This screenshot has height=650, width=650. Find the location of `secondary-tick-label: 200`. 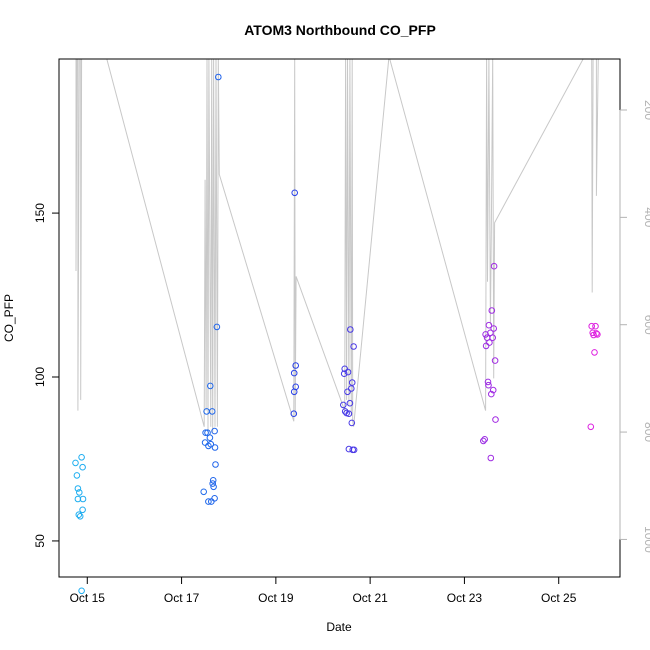

secondary-tick-label: 200 is located at coordinates (646, 110).